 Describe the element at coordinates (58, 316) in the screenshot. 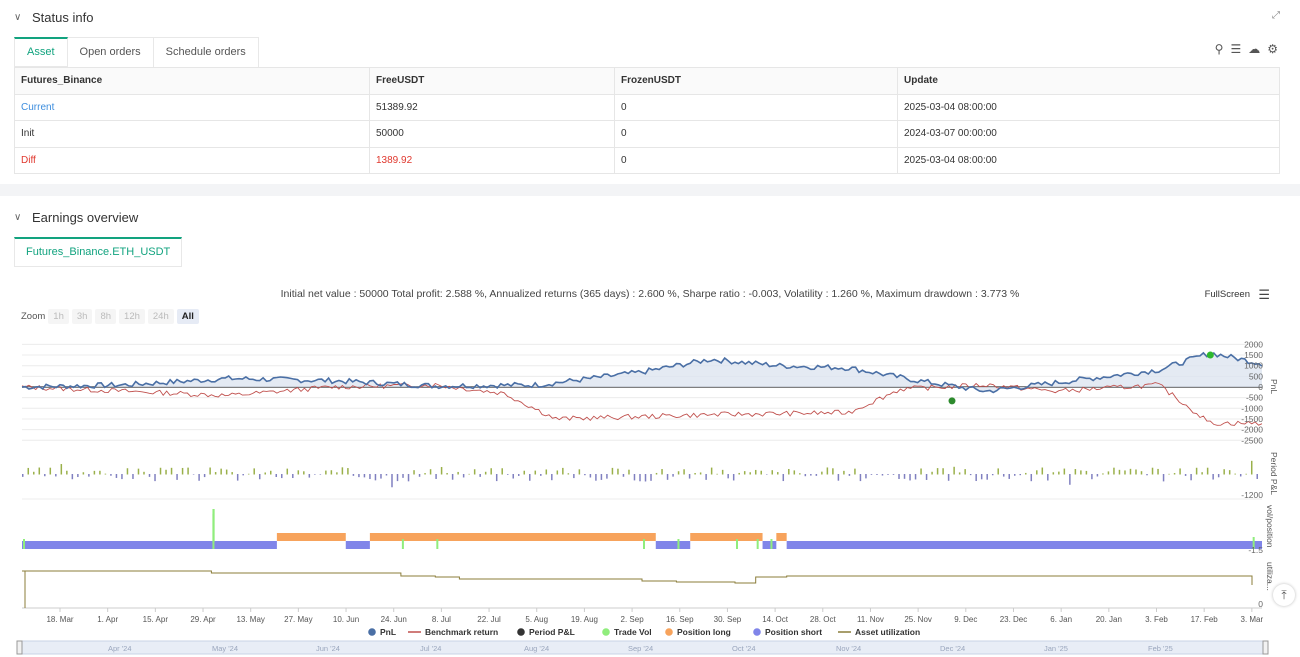

I see `zoom-1h-button: 1h` at that location.